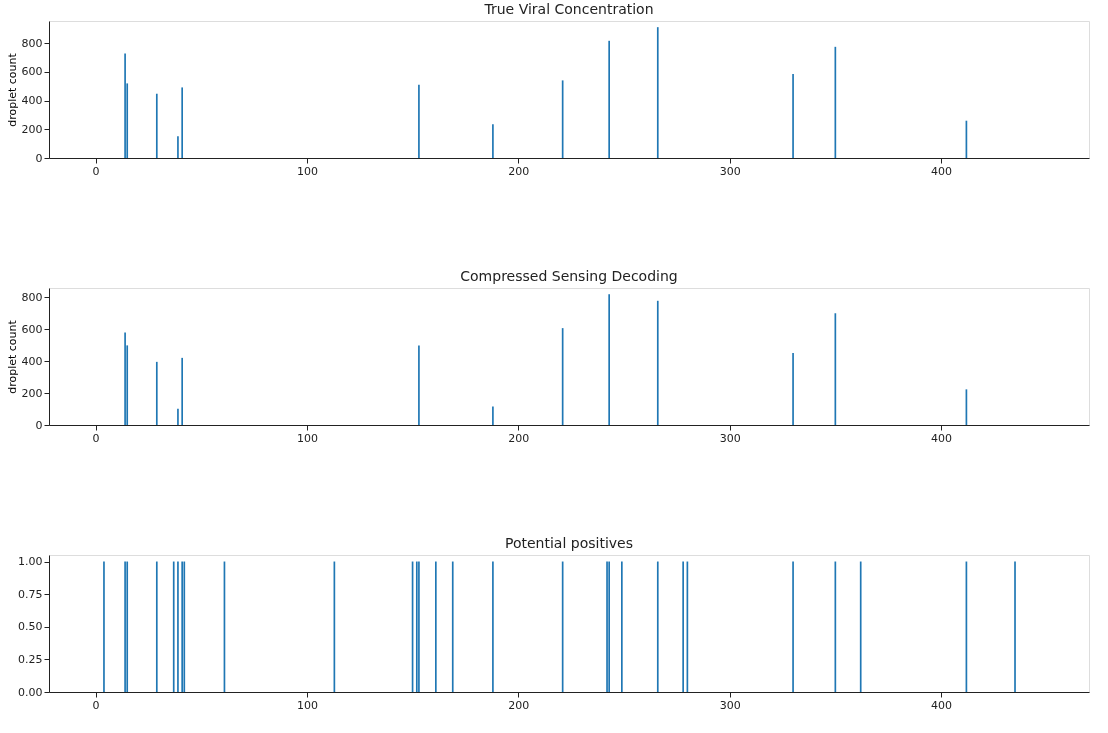  What do you see at coordinates (569, 543) in the screenshot?
I see `chart-title: Potential positives` at bounding box center [569, 543].